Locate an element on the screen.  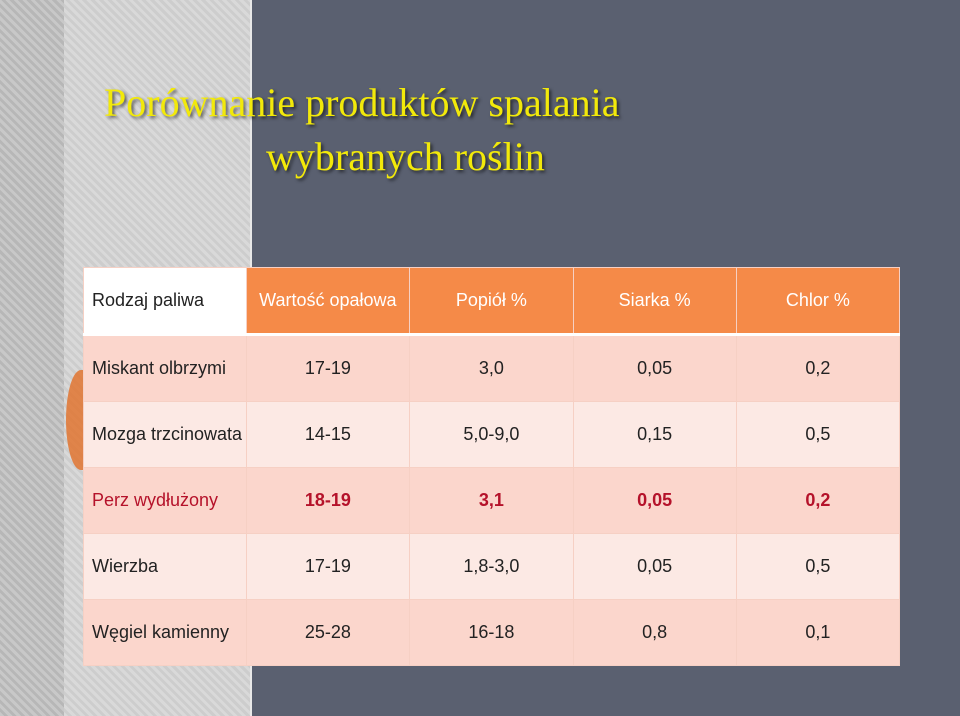
cell-ash: 3,1 is located at coordinates (491, 500).